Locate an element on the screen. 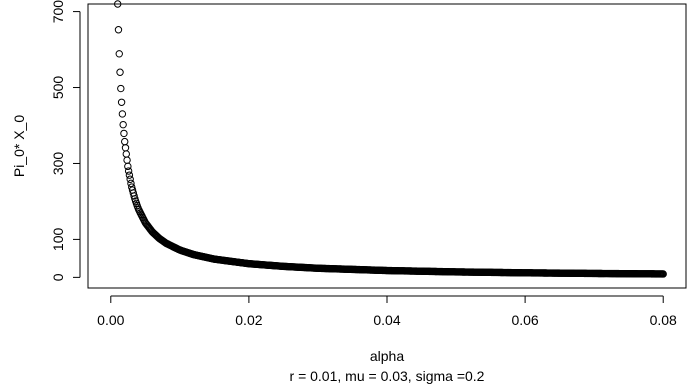  y-tick-label: 0 is located at coordinates (58, 277).